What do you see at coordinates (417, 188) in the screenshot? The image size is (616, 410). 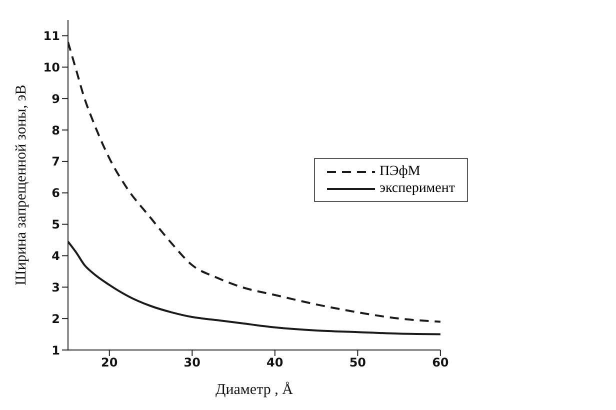 I see `legend-label: эксперимент` at bounding box center [417, 188].